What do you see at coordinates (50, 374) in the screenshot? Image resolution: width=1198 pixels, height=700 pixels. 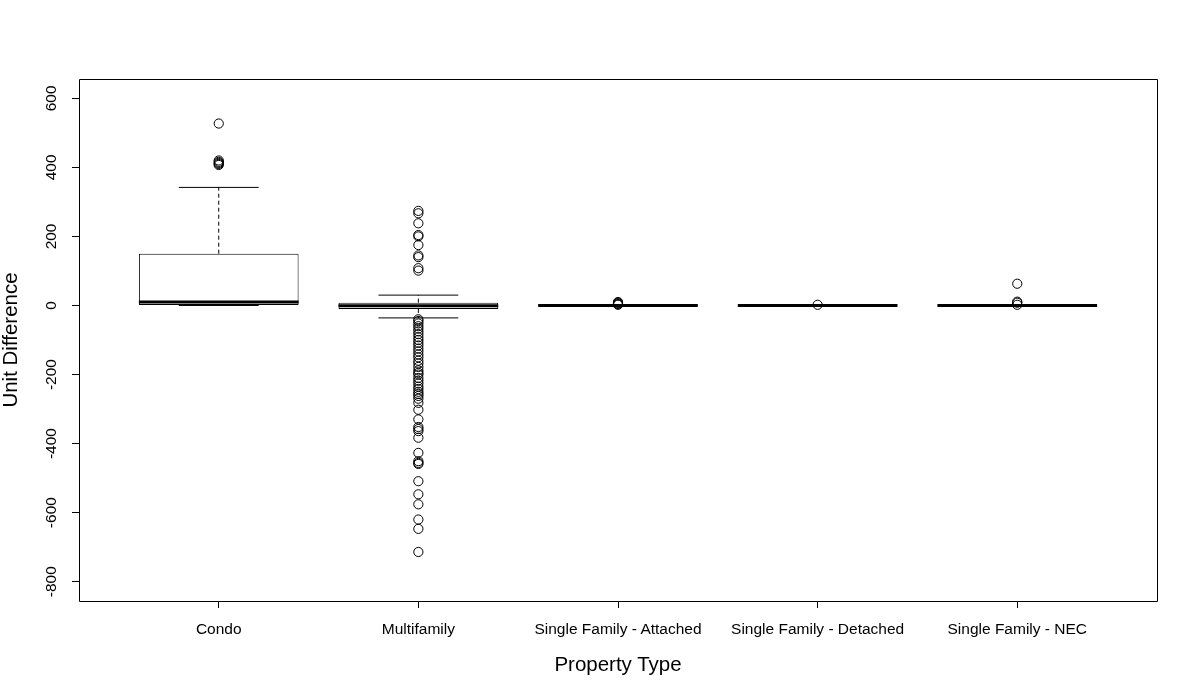 I see `y-tick-label: -200` at bounding box center [50, 374].